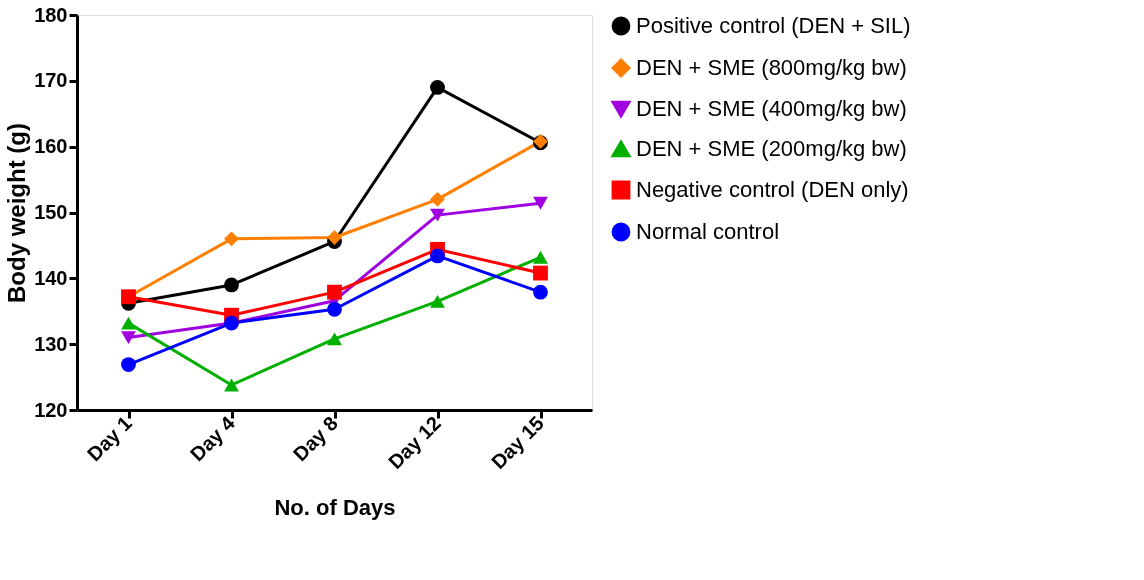 This screenshot has height=580, width=1144. I want to click on legend-label: Positive control (DEN + SIL), so click(773, 25).